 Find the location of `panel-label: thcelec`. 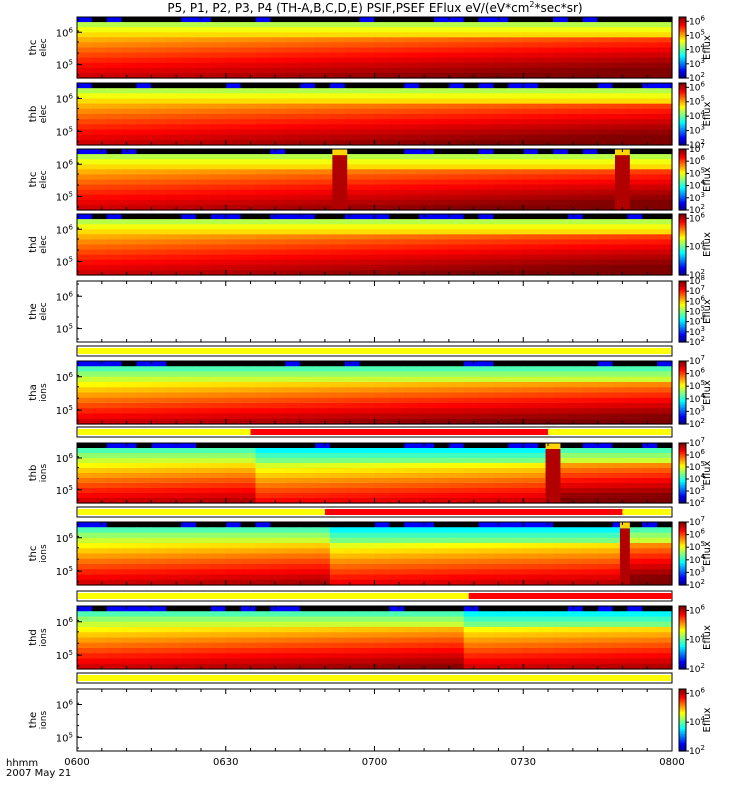

panel-label: thcelec is located at coordinates (38, 47).